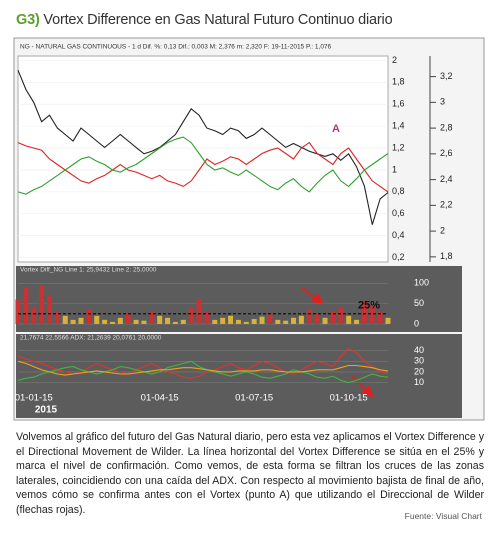 This screenshot has width=498, height=533. Describe the element at coordinates (34, 398) in the screenshot. I see `x-tick-label: 01-01-15` at that location.